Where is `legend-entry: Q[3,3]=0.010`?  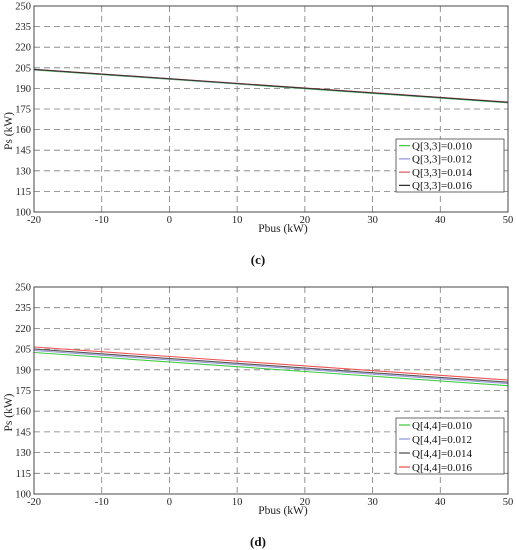 legend-entry: Q[3,3]=0.010 is located at coordinates (442, 146).